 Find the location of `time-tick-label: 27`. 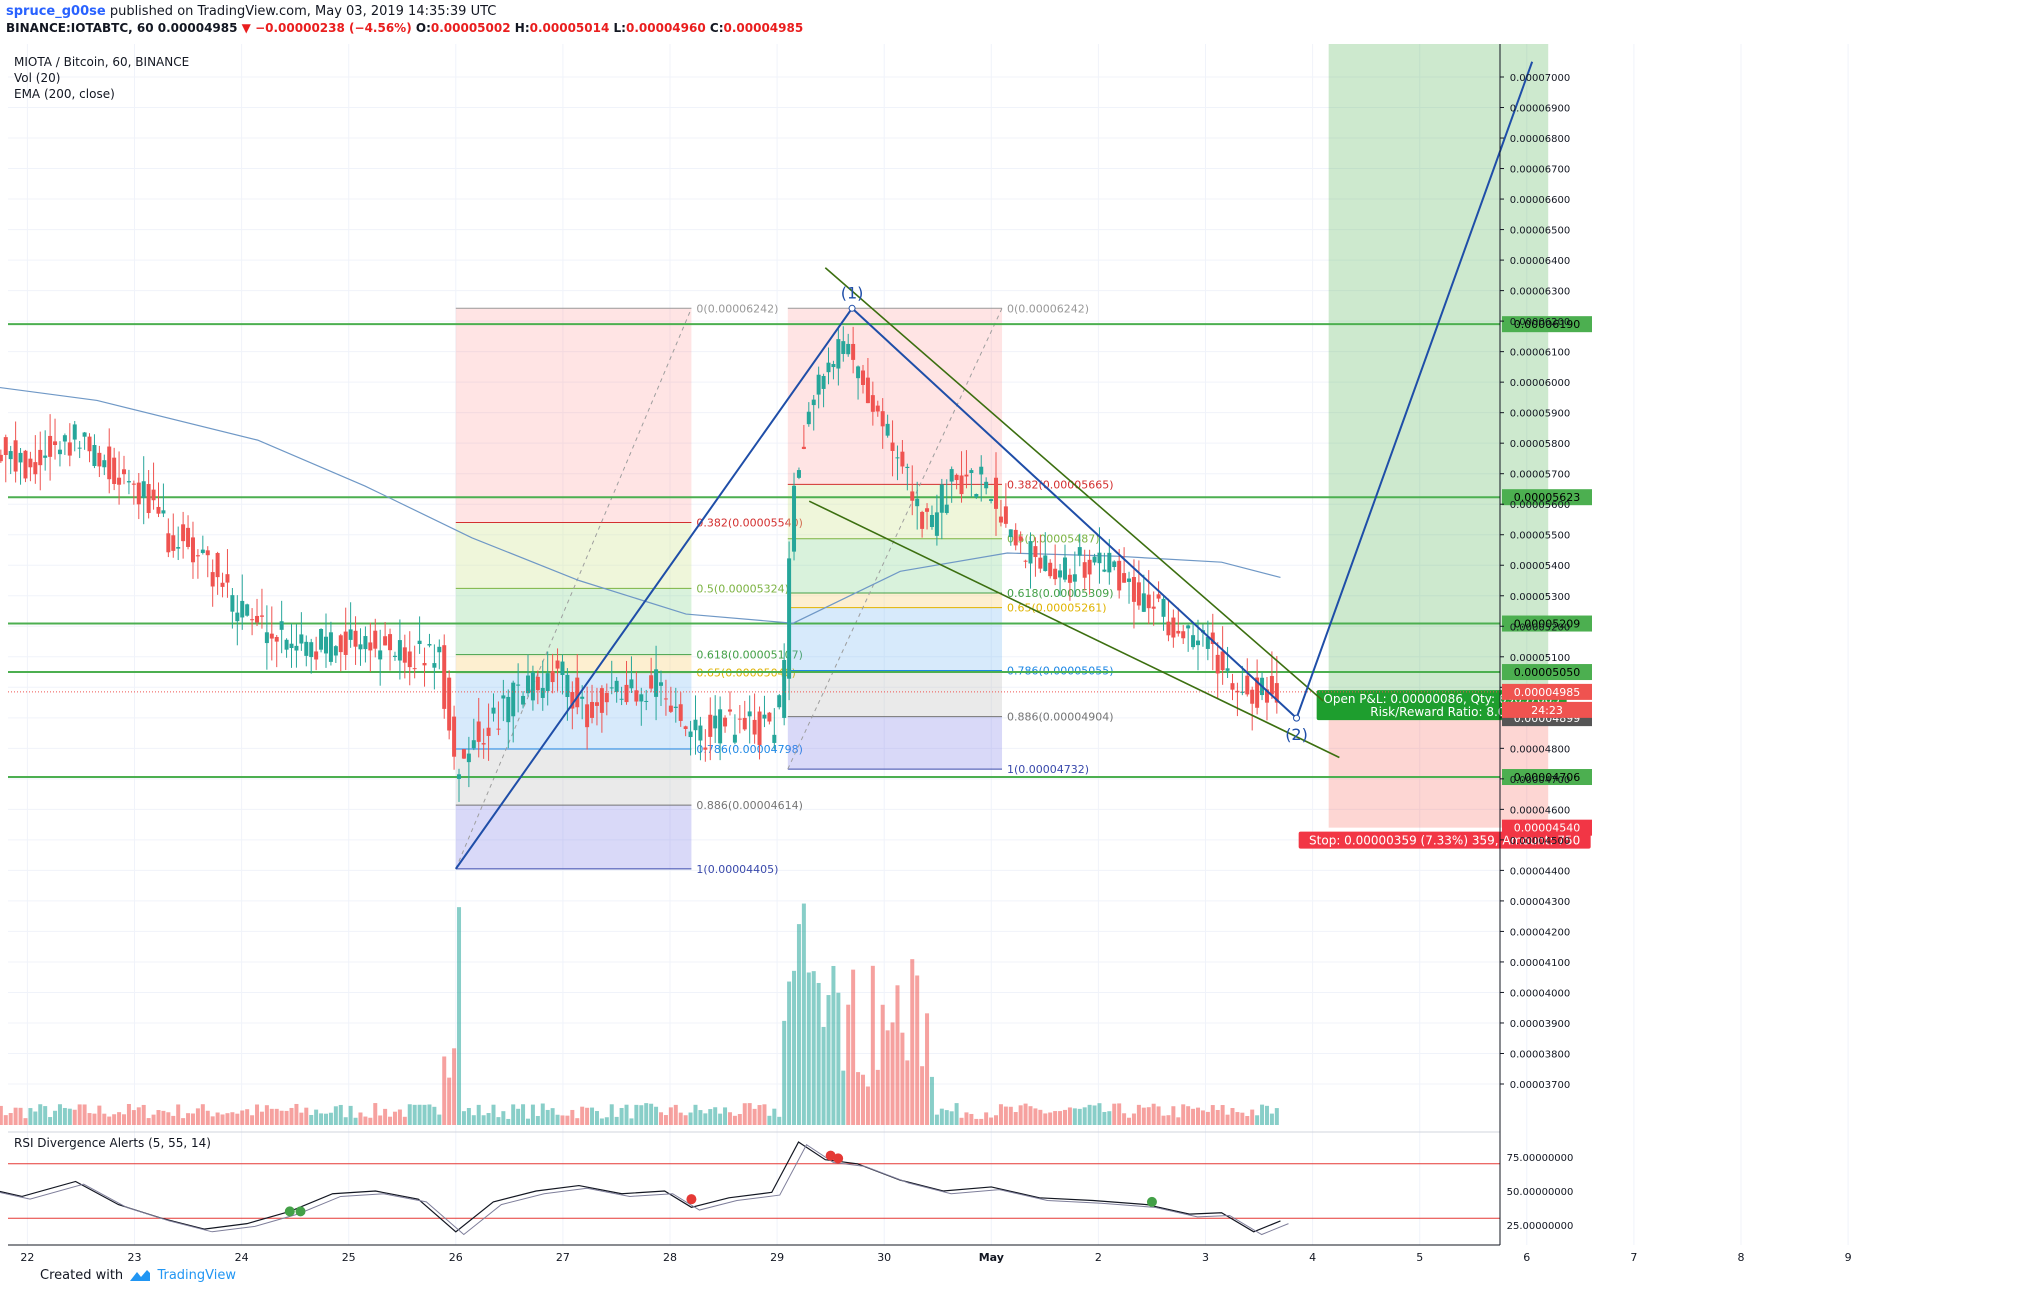

time-tick-label: 27 is located at coordinates (563, 1257).